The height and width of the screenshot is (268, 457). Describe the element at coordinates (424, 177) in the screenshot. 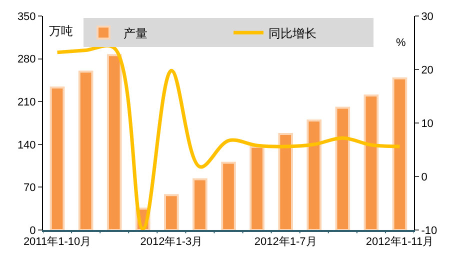

I see `y2-tick-label: 0` at that location.